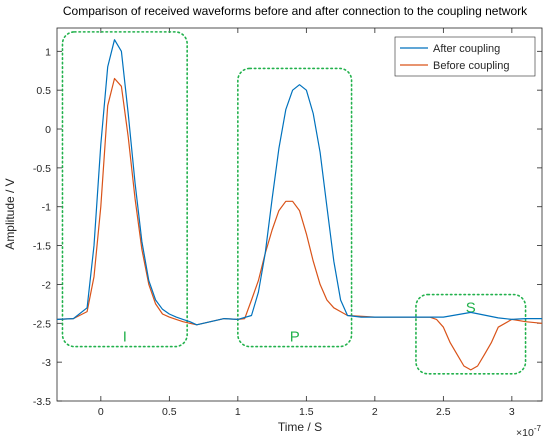  What do you see at coordinates (101, 412) in the screenshot?
I see `x-tick-label: 0` at bounding box center [101, 412].